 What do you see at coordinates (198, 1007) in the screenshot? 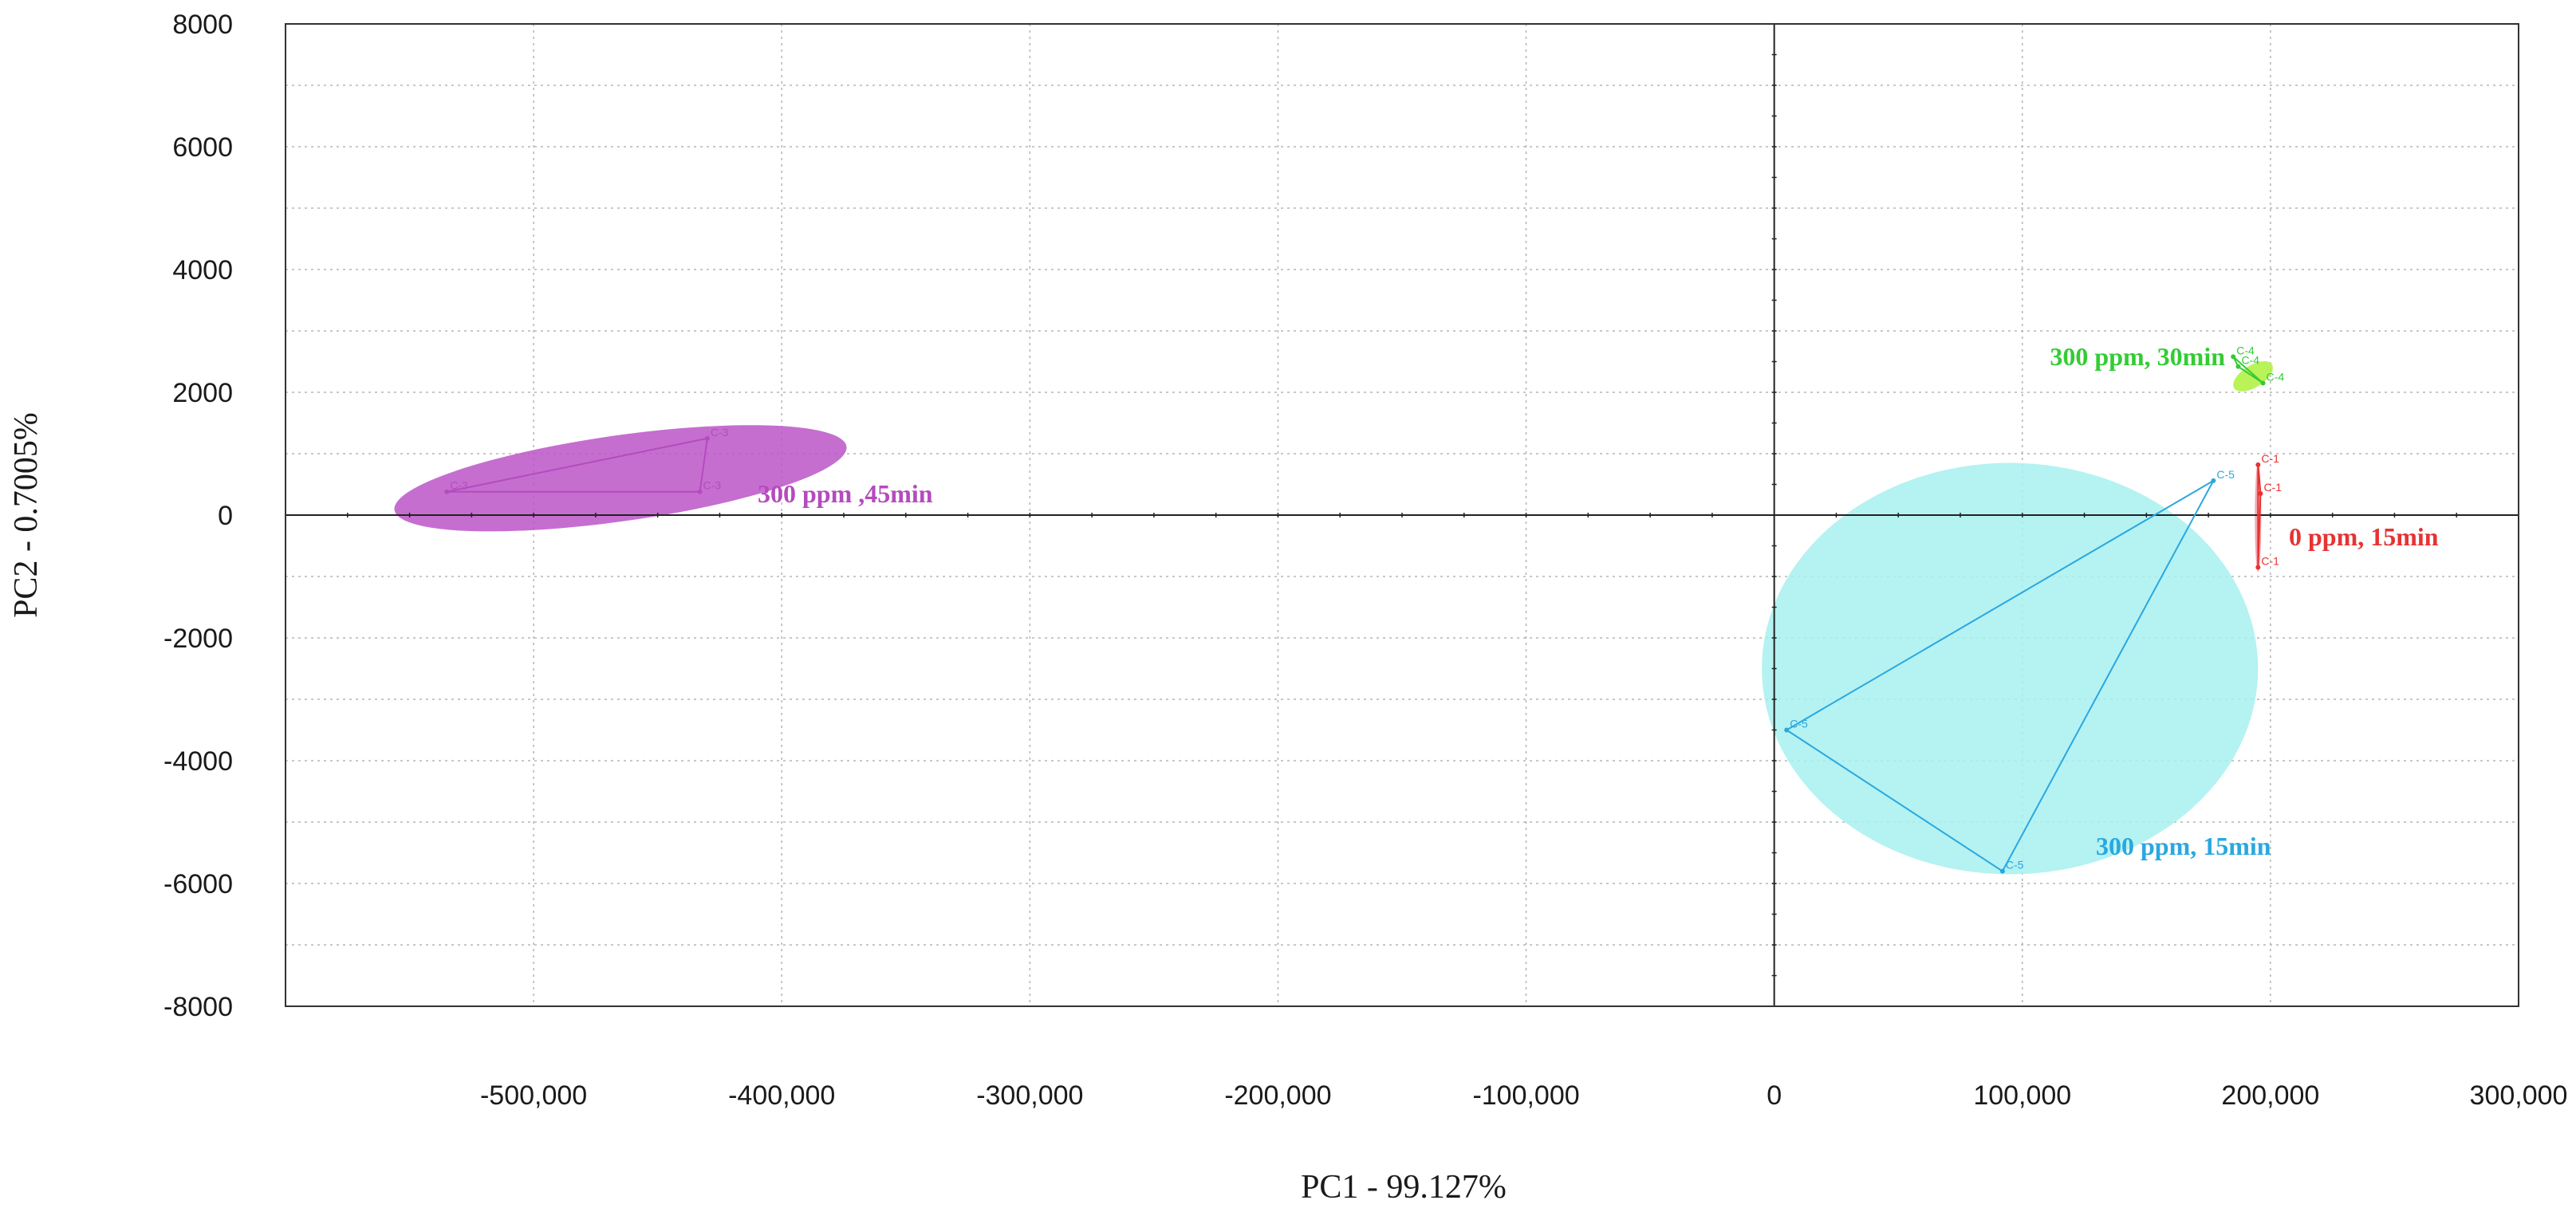
I see `y-tick-label: -8000` at bounding box center [198, 1007].